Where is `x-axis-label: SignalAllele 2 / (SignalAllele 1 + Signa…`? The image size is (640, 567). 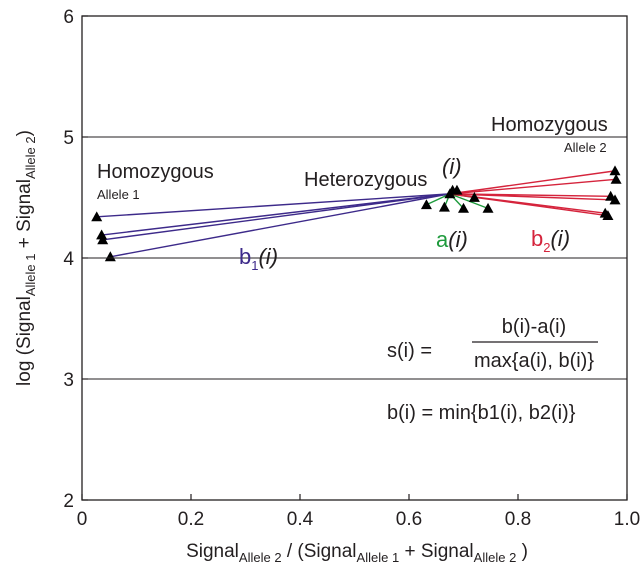 x-axis-label: SignalAllele 2 / (SignalAllele 1 + Signa… is located at coordinates (357, 553).